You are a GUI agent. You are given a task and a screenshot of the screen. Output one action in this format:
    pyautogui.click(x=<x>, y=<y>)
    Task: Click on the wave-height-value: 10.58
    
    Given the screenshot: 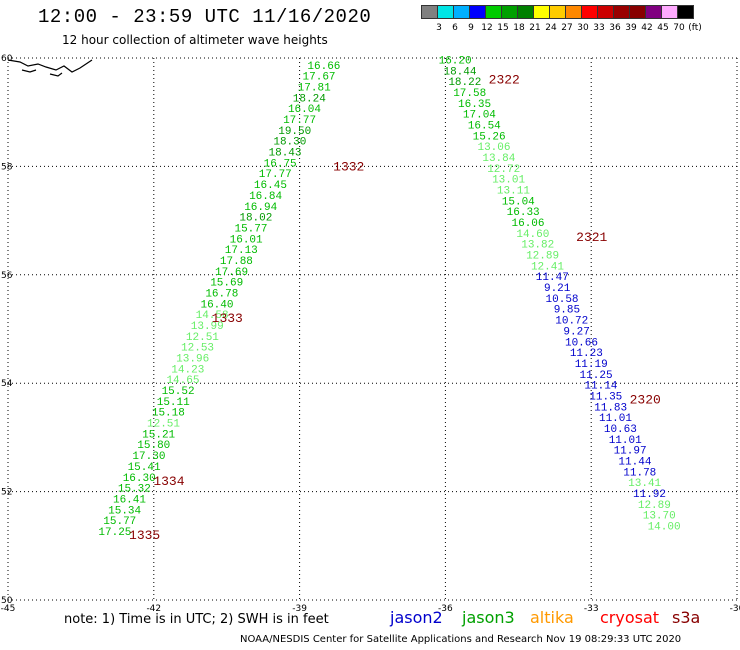 What is the action you would take?
    pyautogui.click(x=562, y=300)
    